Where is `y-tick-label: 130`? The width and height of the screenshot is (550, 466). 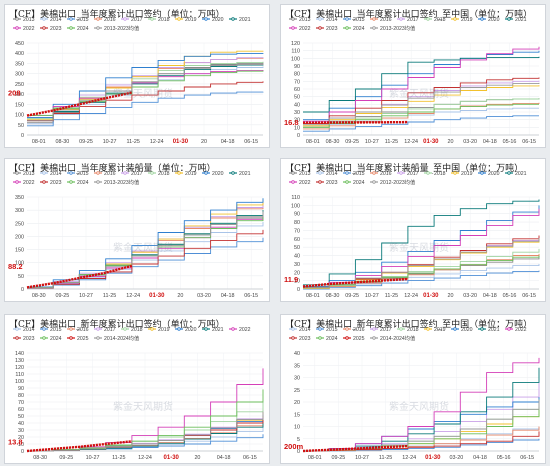 y-tick-label: 130 is located at coordinates (19, 361).